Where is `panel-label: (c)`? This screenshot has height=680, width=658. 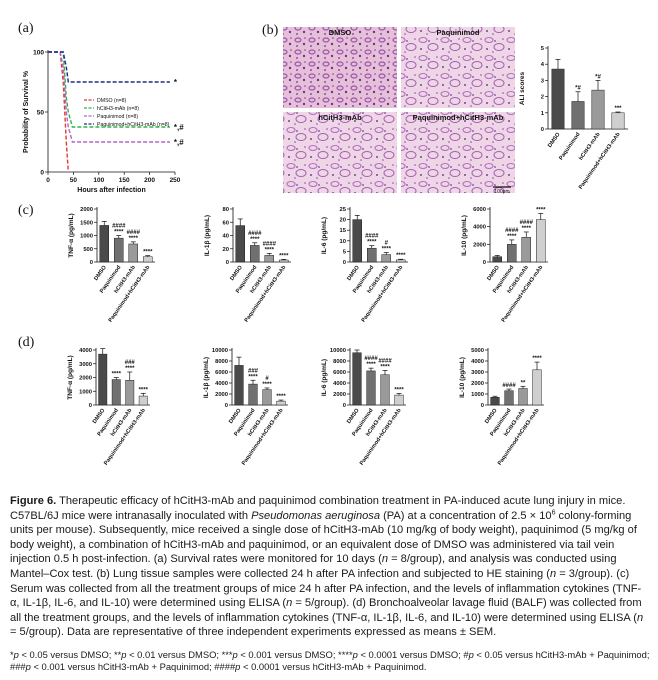 panel-label: (c) is located at coordinates (26, 210).